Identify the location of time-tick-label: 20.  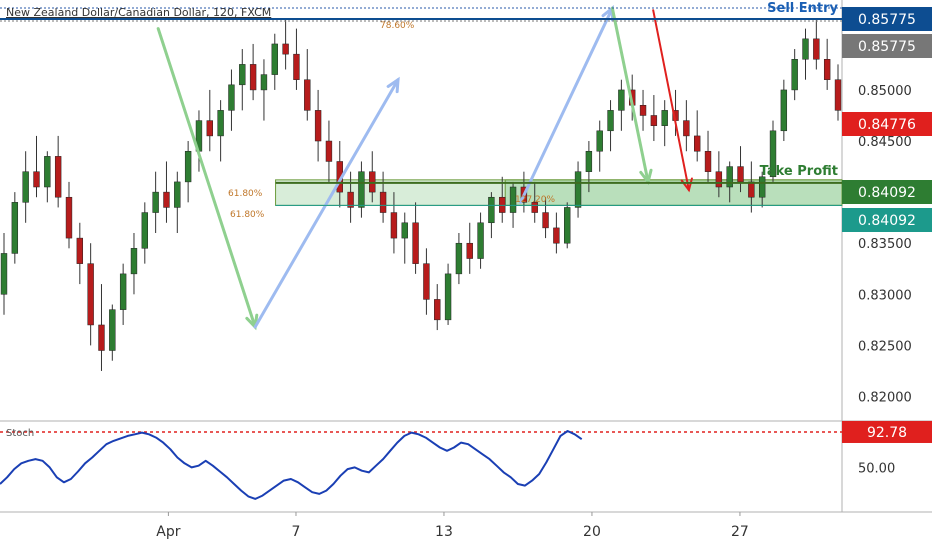
(592, 532).